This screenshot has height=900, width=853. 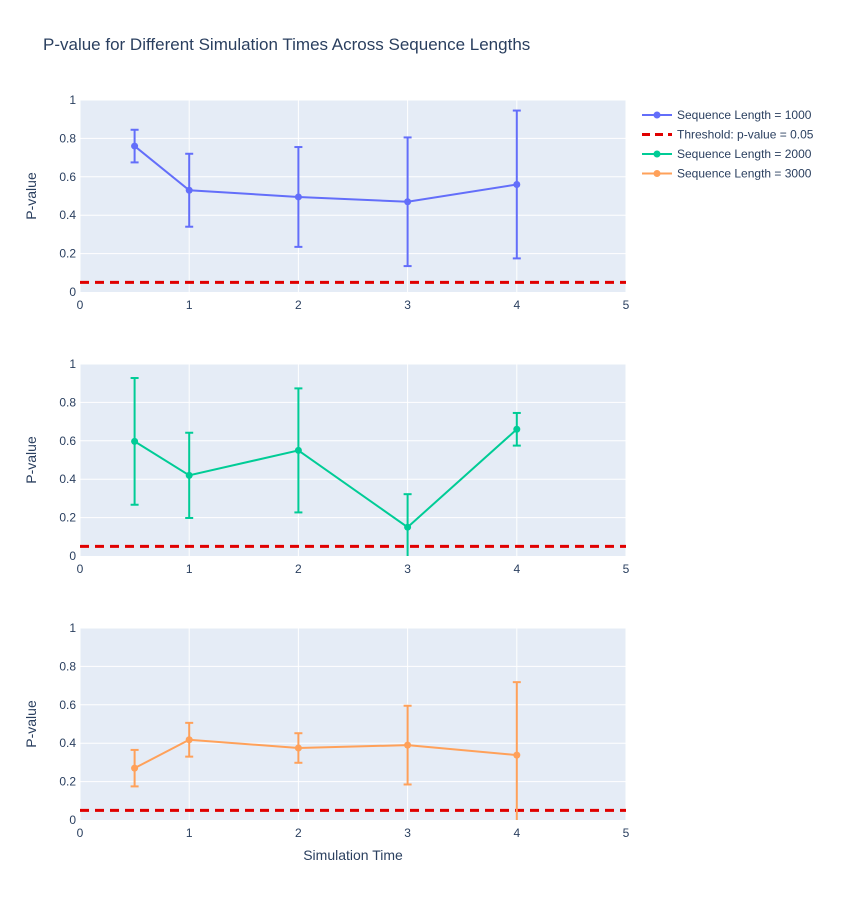 I want to click on x-axis-label: Simulation Time, so click(x=353, y=855).